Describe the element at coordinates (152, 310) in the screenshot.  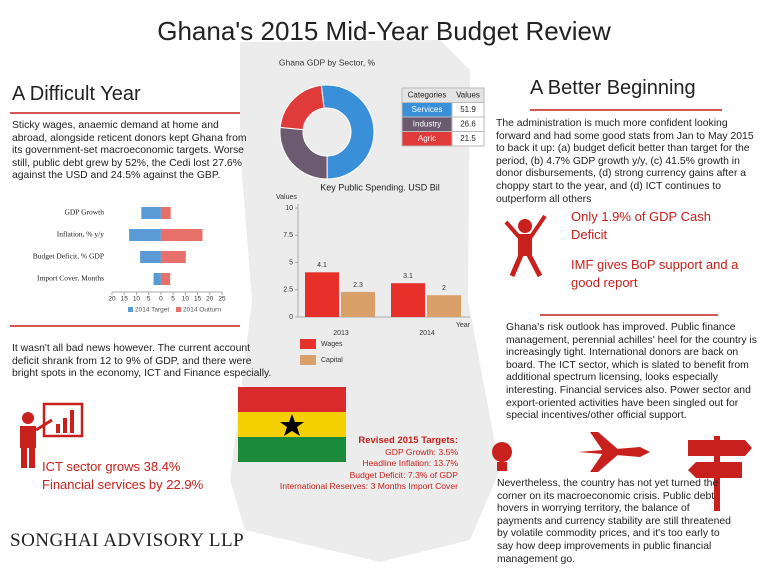
I see `legend-label: 2014 Target` at that location.